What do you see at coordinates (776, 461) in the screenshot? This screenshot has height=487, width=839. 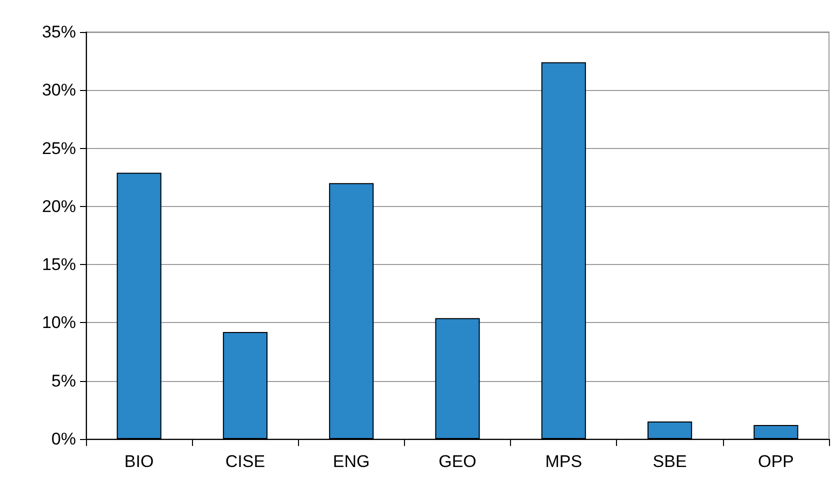 I see `x-tick-label: OPP` at bounding box center [776, 461].